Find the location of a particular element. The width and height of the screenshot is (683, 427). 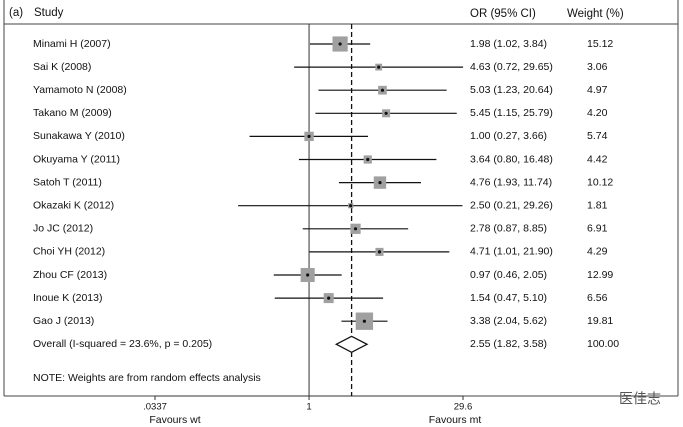

right-label: Favours mt is located at coordinates (455, 420).